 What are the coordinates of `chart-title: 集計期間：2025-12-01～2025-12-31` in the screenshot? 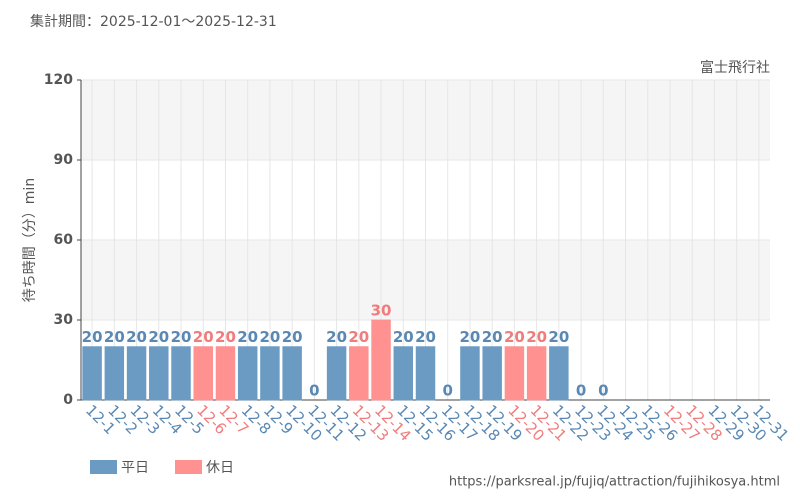 It's located at (153, 21).